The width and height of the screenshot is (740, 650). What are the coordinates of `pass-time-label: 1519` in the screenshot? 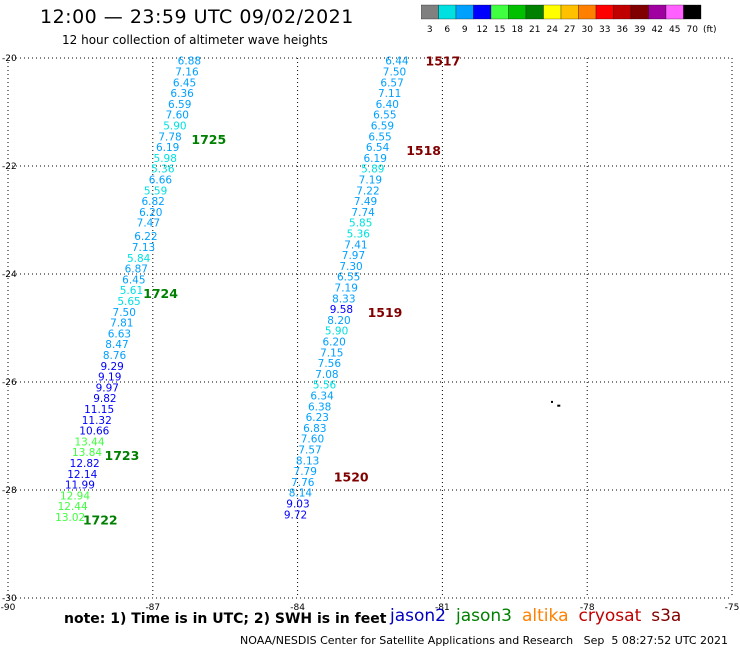 It's located at (385, 312).